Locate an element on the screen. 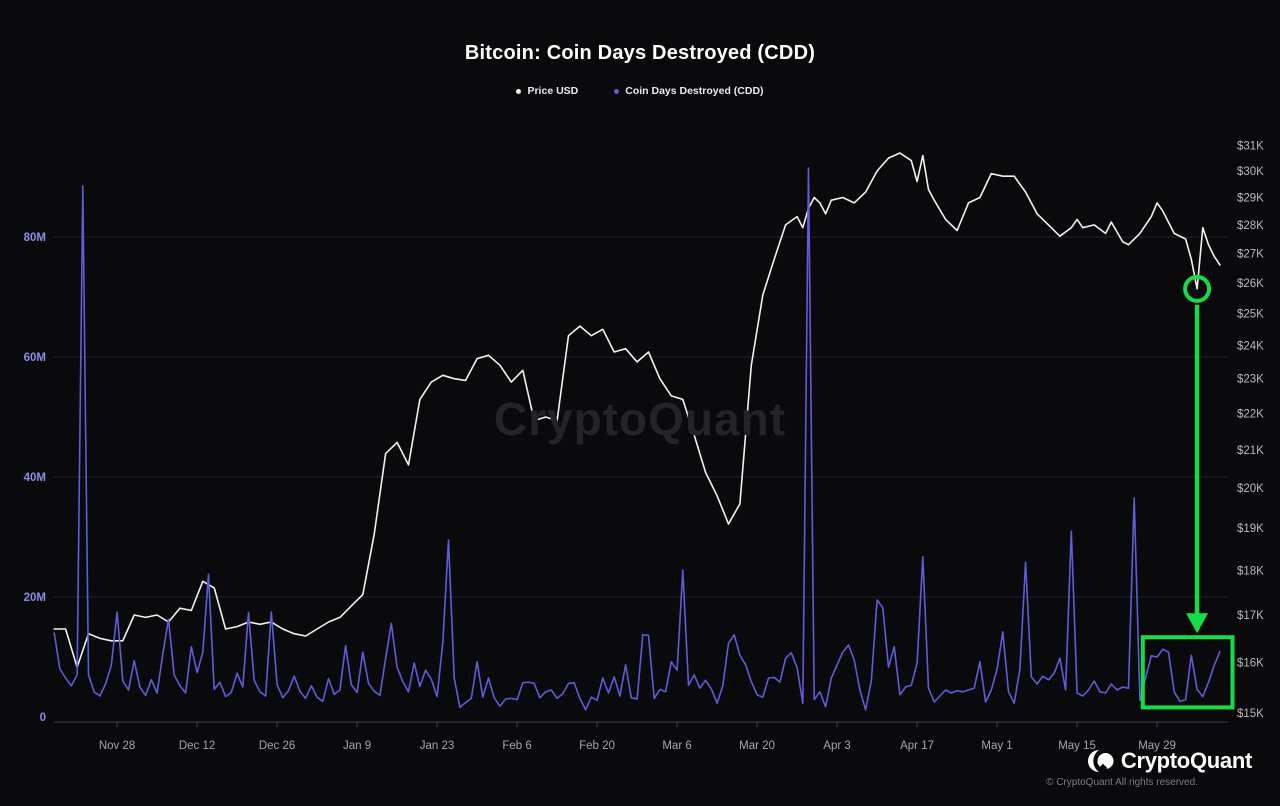  x-tick-label: May 29 is located at coordinates (1157, 746).